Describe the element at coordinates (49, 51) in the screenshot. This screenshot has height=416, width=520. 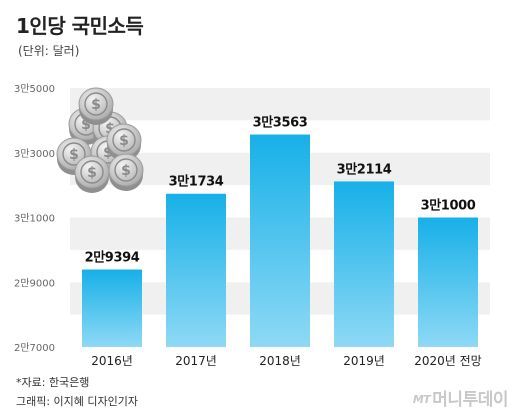
I see `unit-label: (단위: 달러)` at that location.